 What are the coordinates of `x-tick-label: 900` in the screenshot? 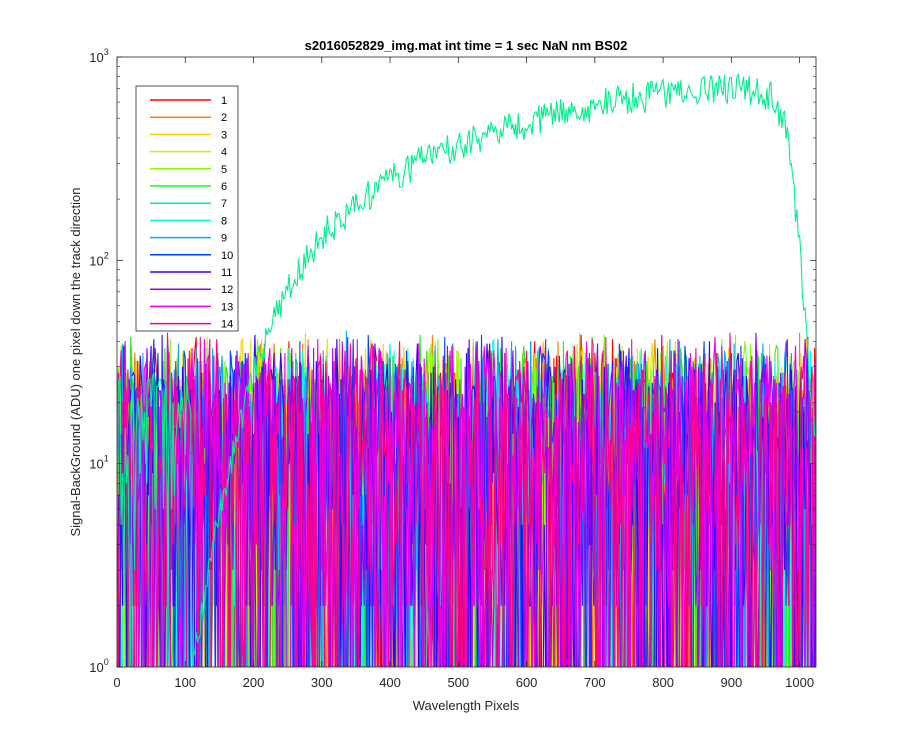 It's located at (732, 682).